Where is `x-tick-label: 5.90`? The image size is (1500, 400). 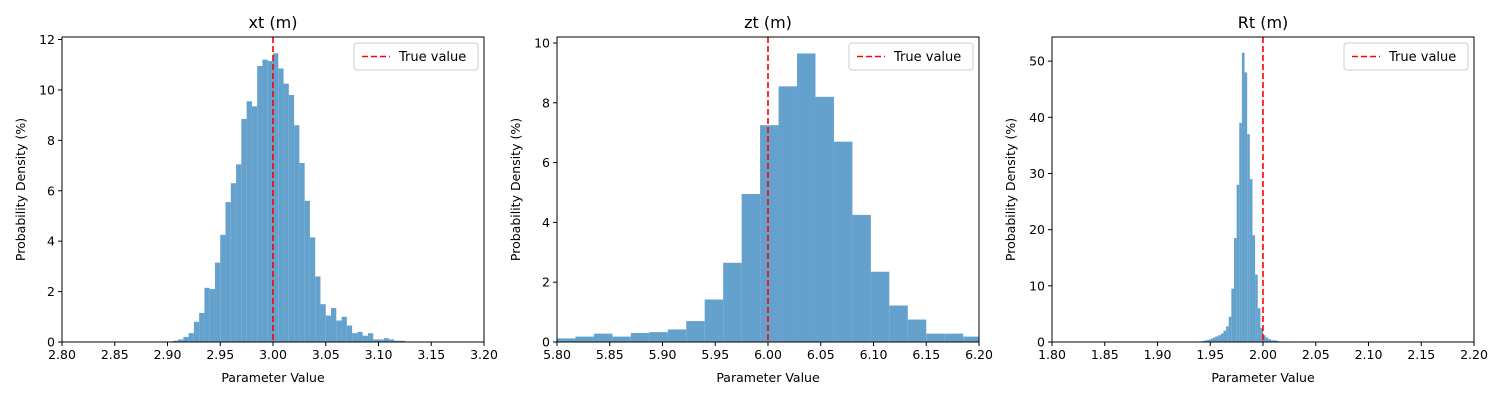
x-tick-label: 5.90 is located at coordinates (663, 354).